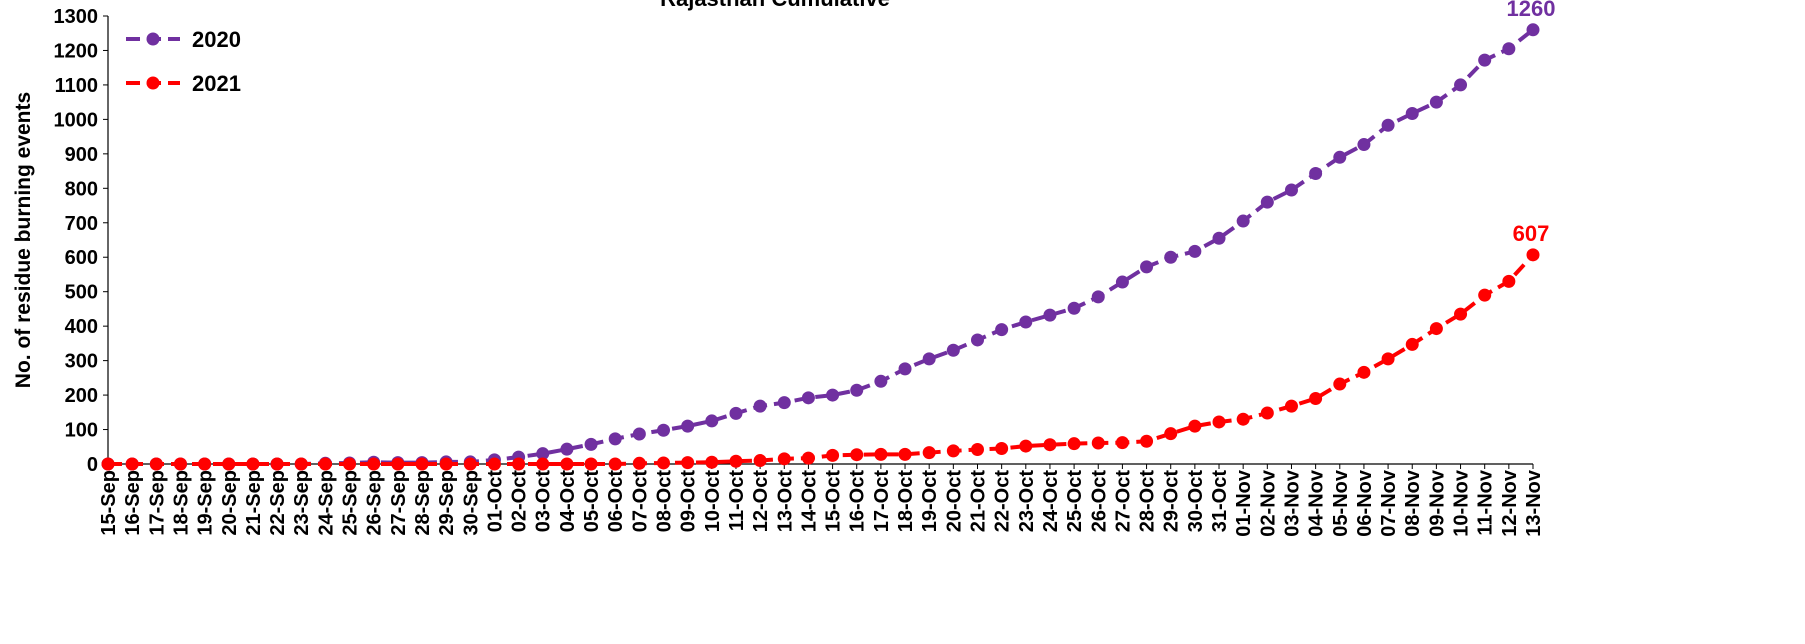 This screenshot has width=1805, height=644. Describe the element at coordinates (153, 83) in the screenshot. I see `legend-swatch-marker` at that location.